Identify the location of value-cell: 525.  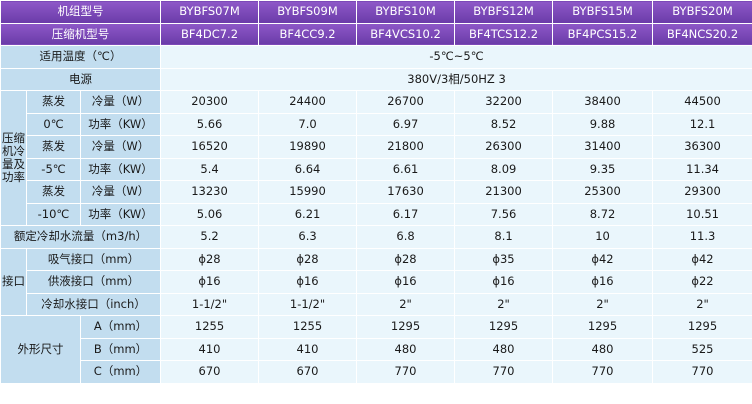
(702, 349).